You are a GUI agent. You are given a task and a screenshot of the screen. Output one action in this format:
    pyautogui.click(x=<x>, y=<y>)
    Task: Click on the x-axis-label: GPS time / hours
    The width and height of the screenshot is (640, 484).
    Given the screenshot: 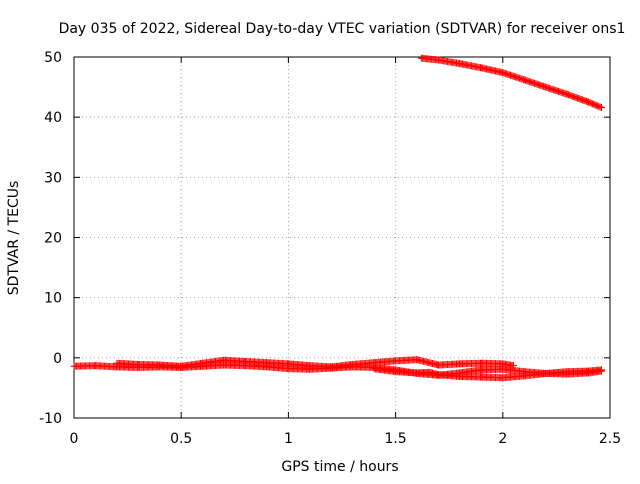 What is the action you would take?
    pyautogui.click(x=339, y=467)
    